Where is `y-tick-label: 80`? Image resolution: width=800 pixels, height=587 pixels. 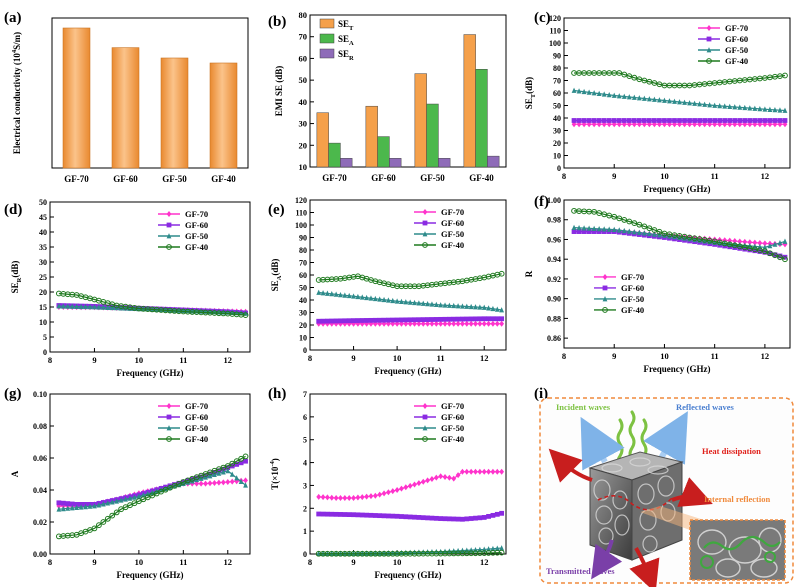 y-tick-label: 80 is located at coordinates (303, 15).